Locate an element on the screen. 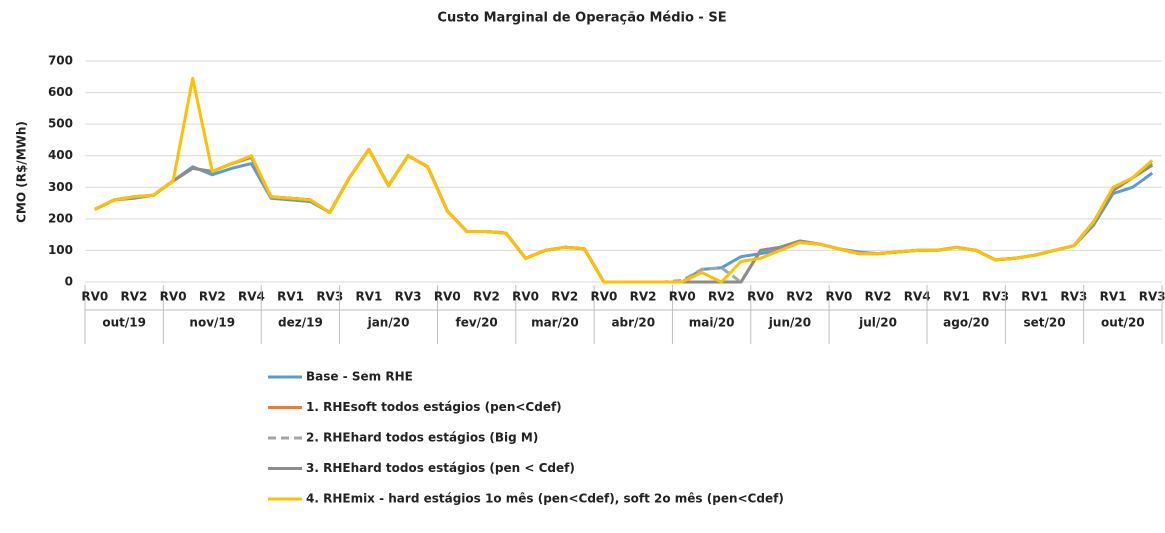 The width and height of the screenshot is (1165, 533). x-group-label: out/20 is located at coordinates (1123, 323).